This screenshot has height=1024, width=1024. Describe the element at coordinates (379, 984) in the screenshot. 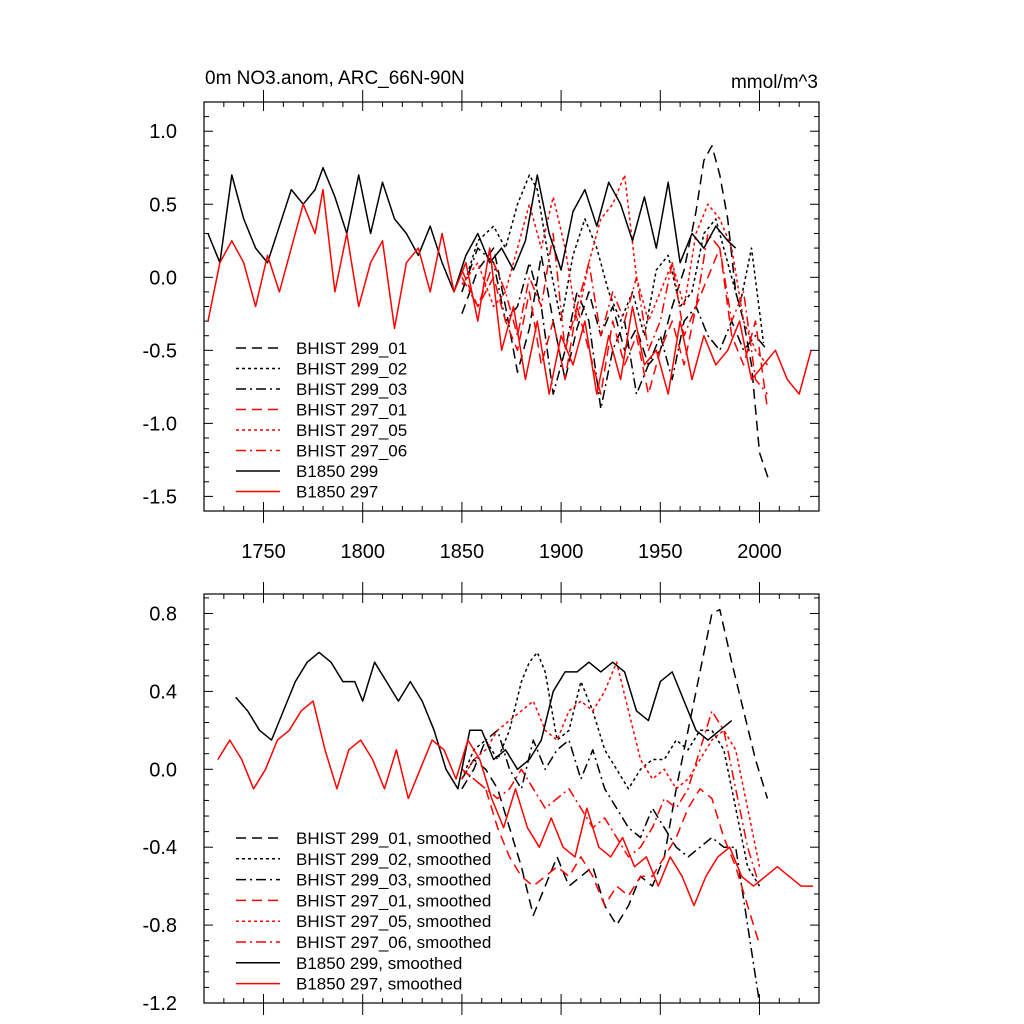

I see `legend-label: B1850 297, smoothed` at that location.